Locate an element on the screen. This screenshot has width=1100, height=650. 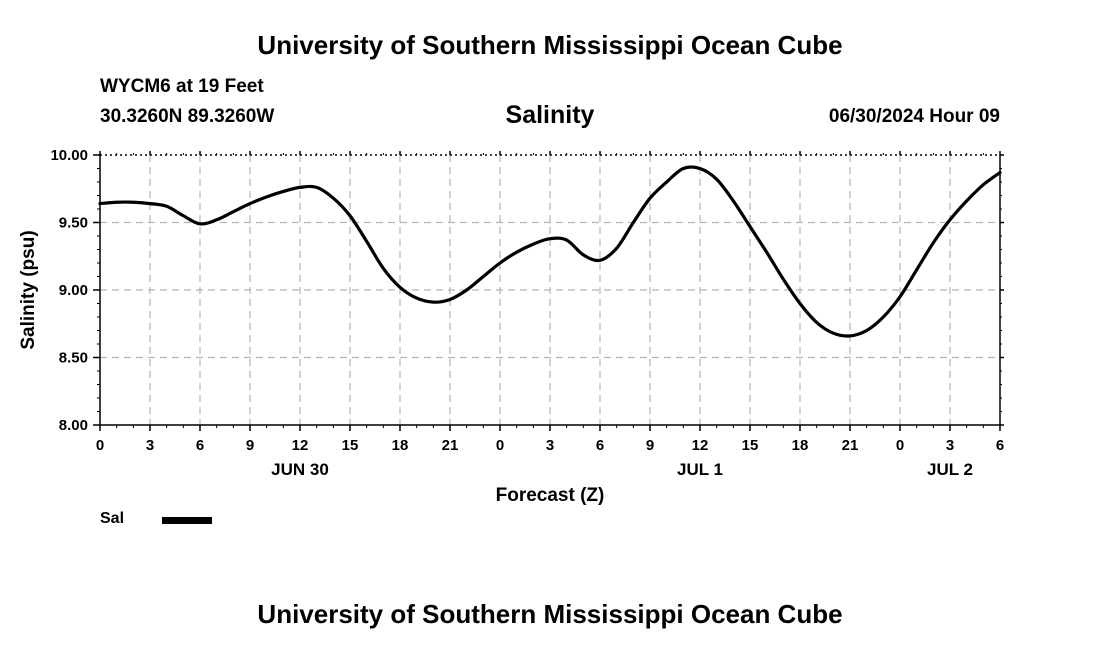
date-label: JUL 2 is located at coordinates (950, 469).